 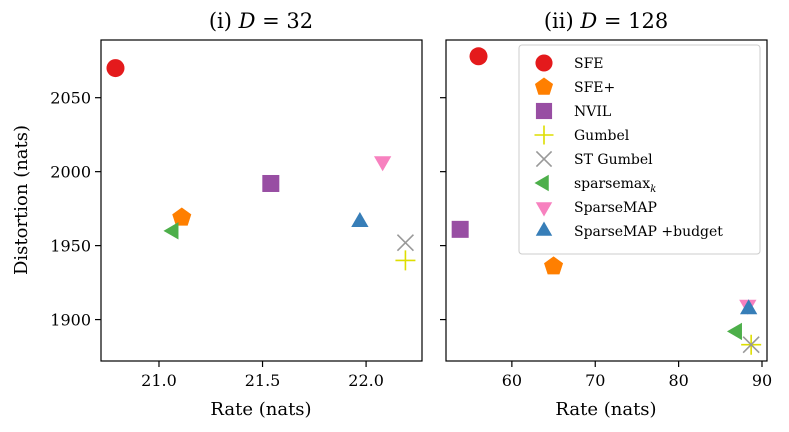 I want to click on legend-label-sfe-plus: SFE+, so click(x=594, y=88).